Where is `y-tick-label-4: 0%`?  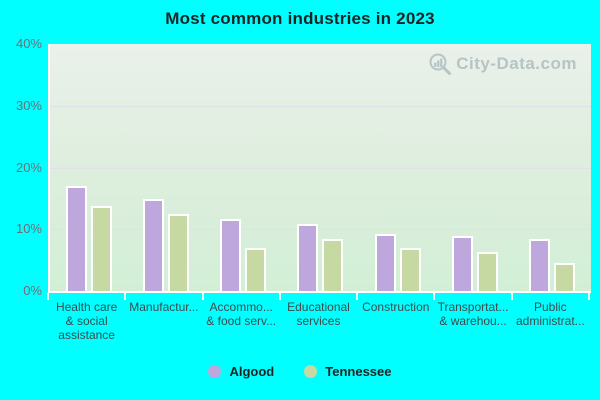 y-tick-label-4: 0% is located at coordinates (32, 290).